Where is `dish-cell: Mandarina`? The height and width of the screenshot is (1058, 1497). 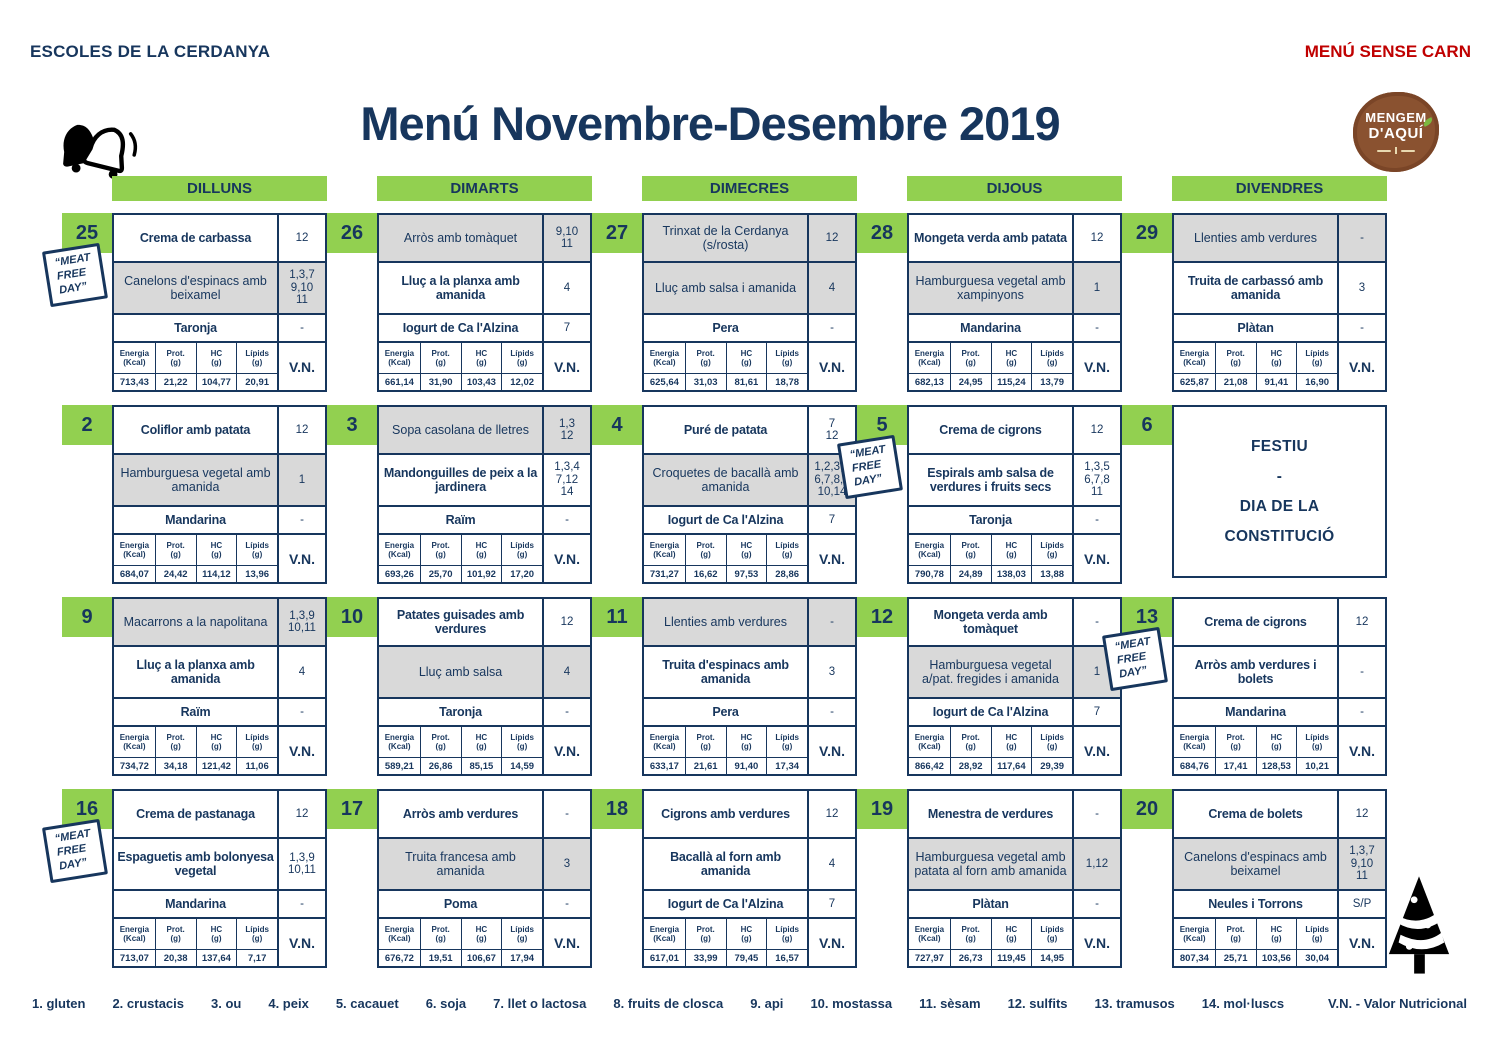
dish-cell: Mandarina is located at coordinates (195, 904).